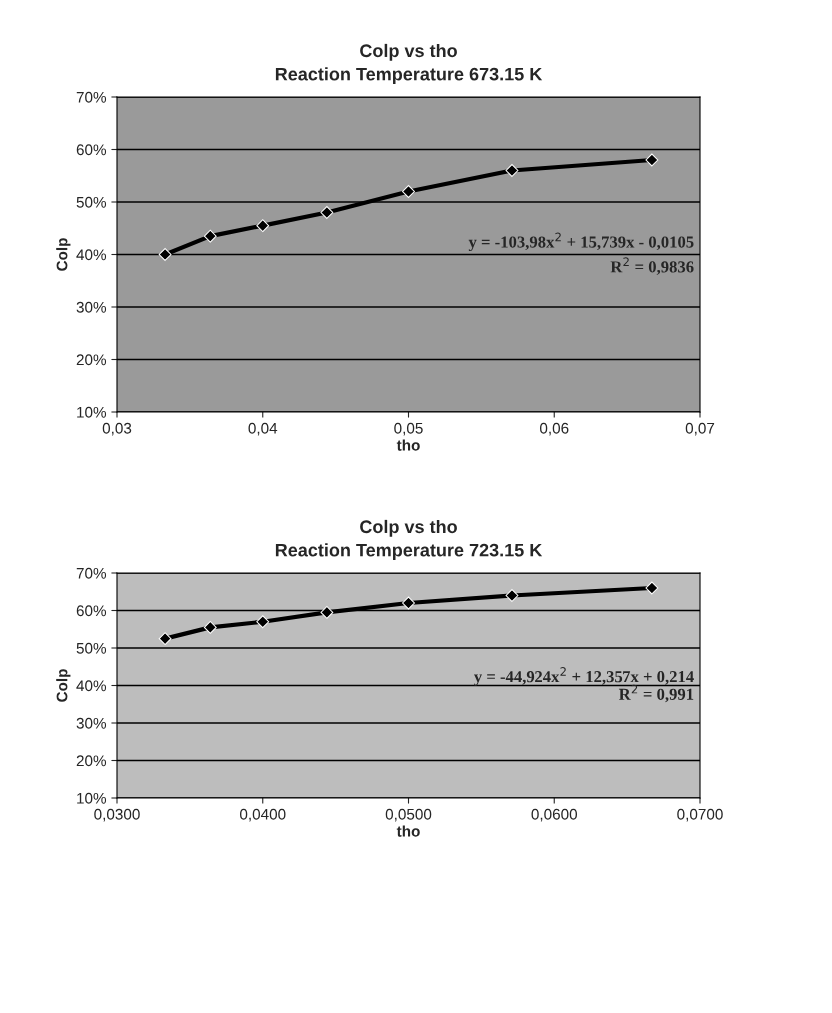 This screenshot has height=1013, width=832. Describe the element at coordinates (408, 429) in the screenshot. I see `x-tick-label: 0,05` at that location.